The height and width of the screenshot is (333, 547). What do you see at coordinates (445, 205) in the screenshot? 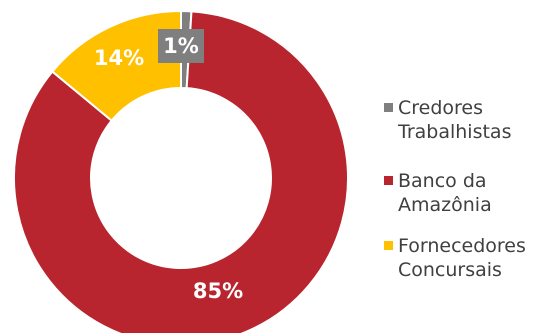
I see `legend-label-1-line-1: Amazônia` at bounding box center [445, 205].